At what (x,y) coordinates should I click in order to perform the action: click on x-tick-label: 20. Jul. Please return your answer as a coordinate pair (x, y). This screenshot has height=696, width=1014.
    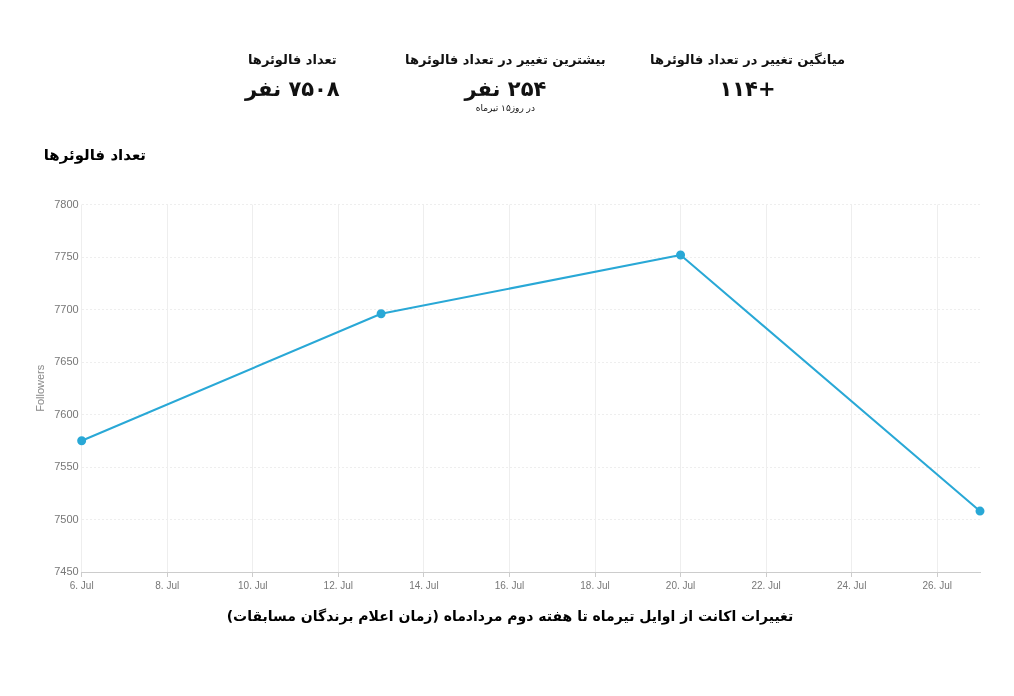
    Looking at the image, I should click on (680, 585).